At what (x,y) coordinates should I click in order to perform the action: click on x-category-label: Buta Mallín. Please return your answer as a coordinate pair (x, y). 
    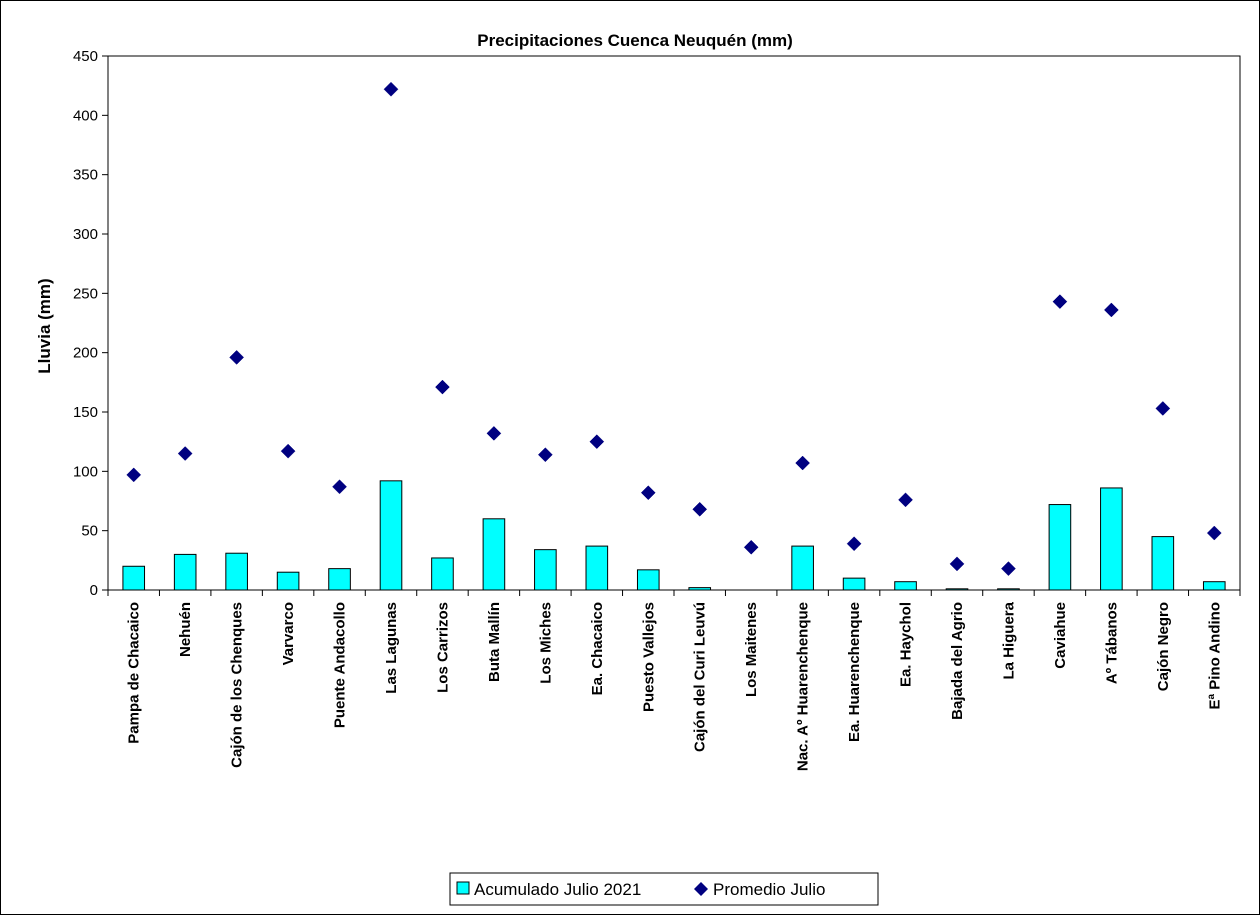
    Looking at the image, I should click on (494, 642).